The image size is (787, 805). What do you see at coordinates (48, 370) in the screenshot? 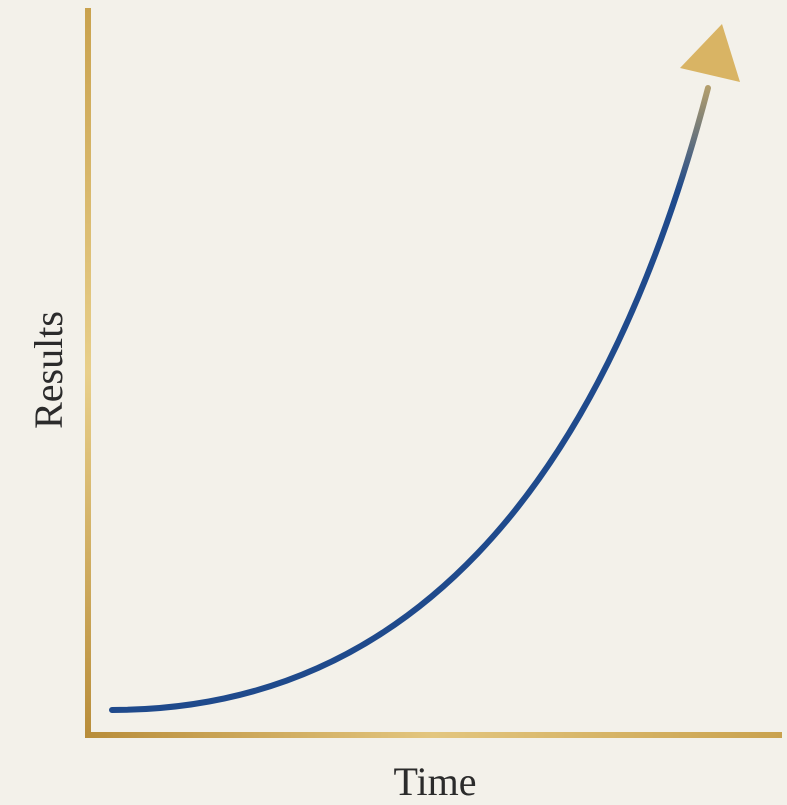
I see `y-axis-label: Results` at bounding box center [48, 370].